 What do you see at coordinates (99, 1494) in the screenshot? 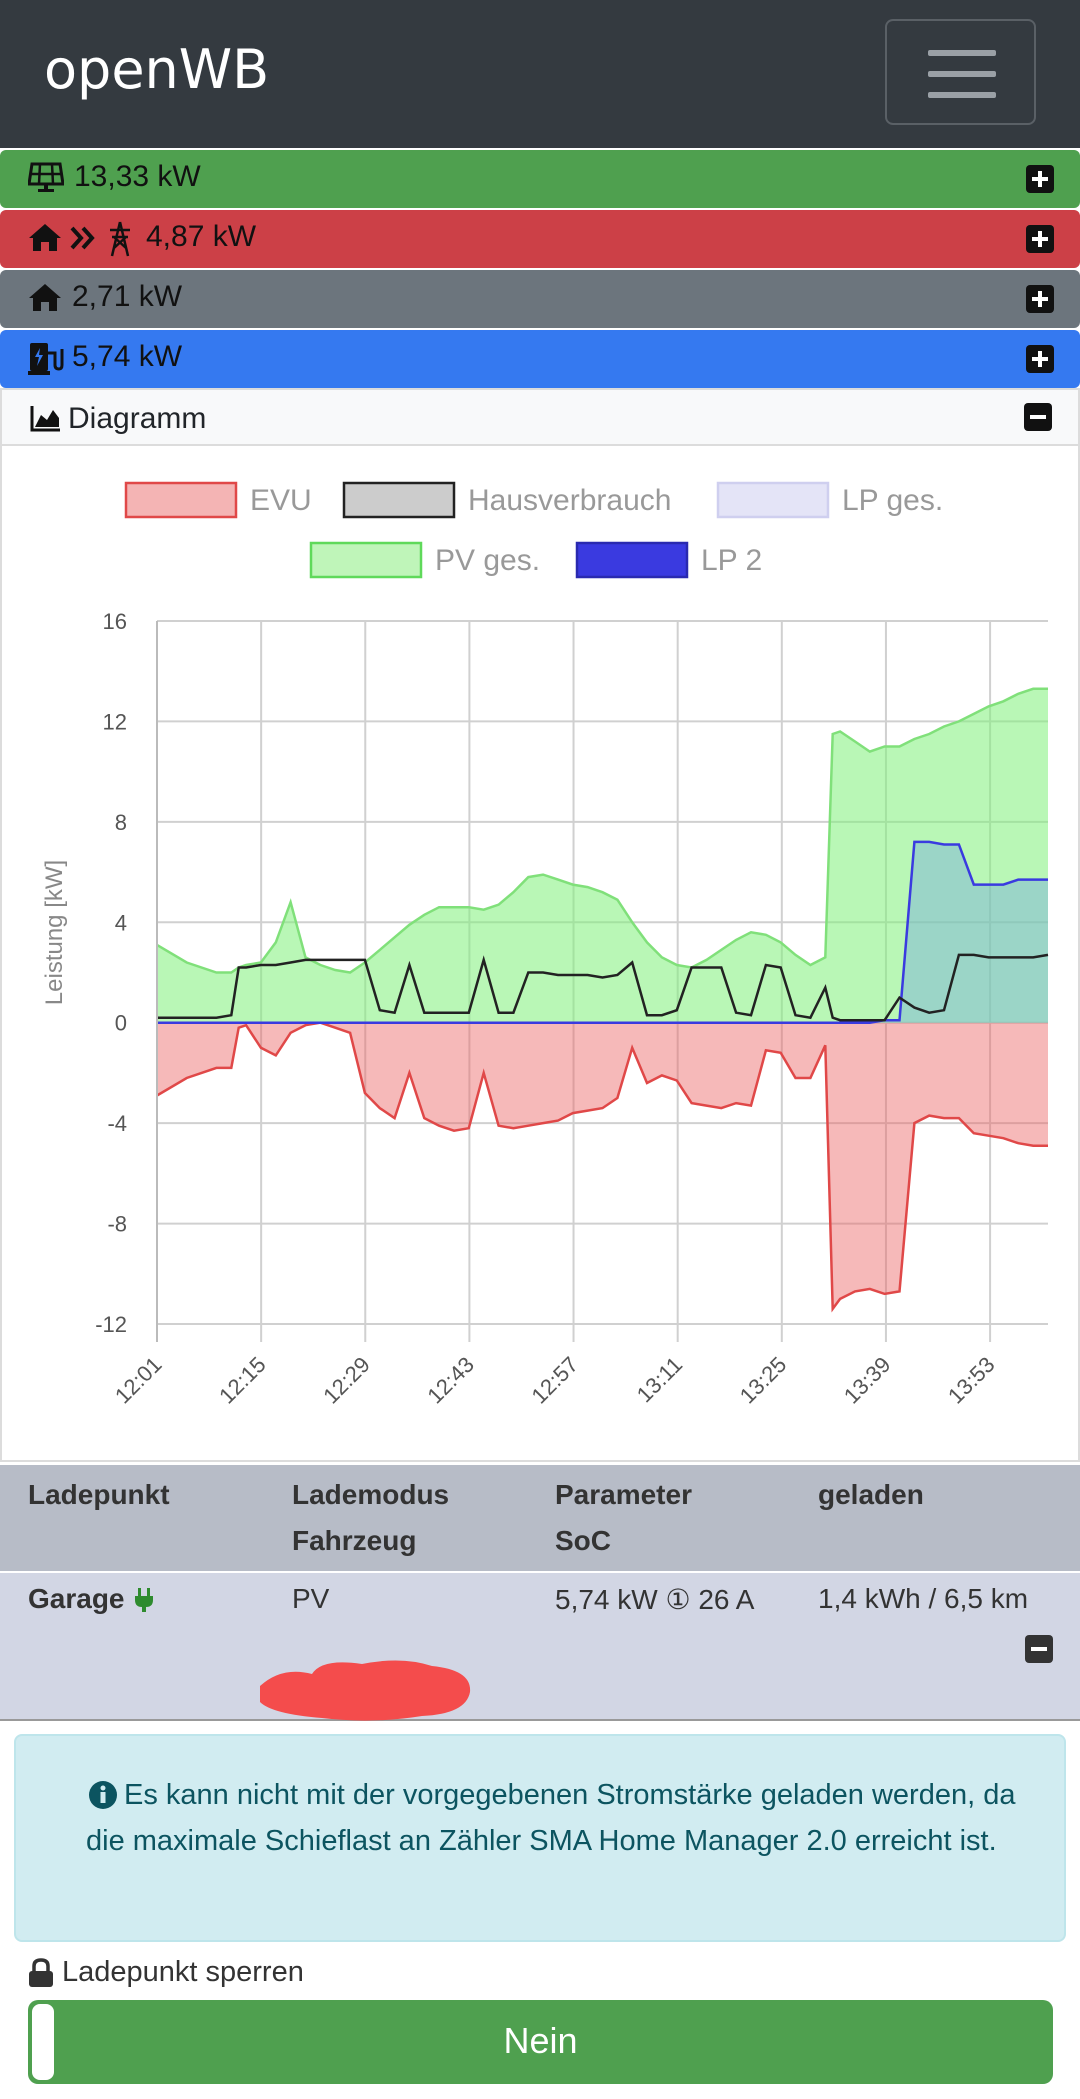
I see `col-ladepunkt: Ladepunkt` at bounding box center [99, 1494].